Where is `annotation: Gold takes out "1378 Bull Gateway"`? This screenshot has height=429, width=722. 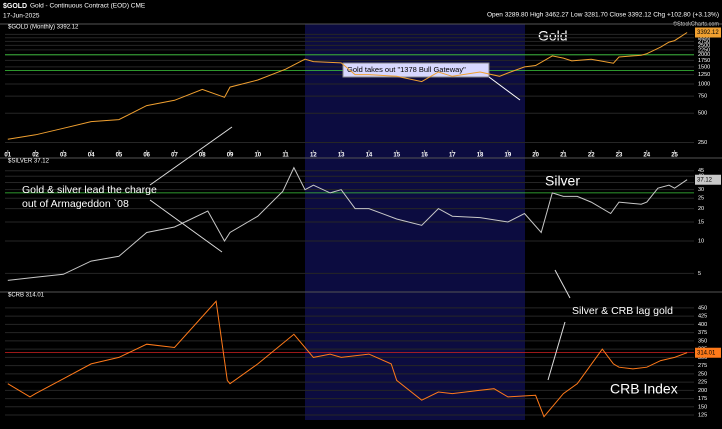 annotation: Gold takes out "1378 Bull Gateway" is located at coordinates (406, 69).